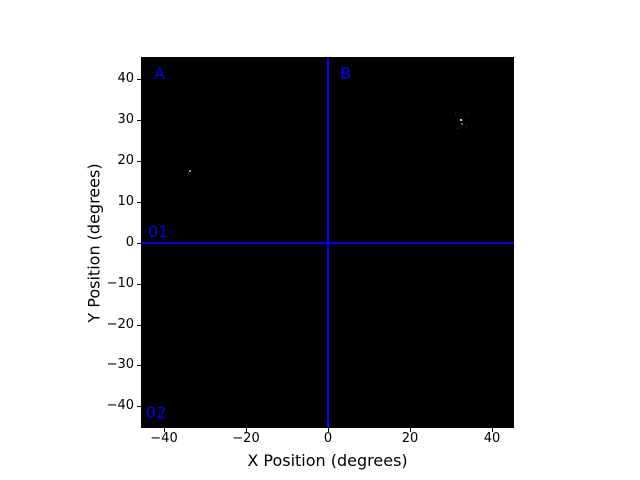  What do you see at coordinates (120, 324) in the screenshot?
I see `y-tick-label: −20` at bounding box center [120, 324].